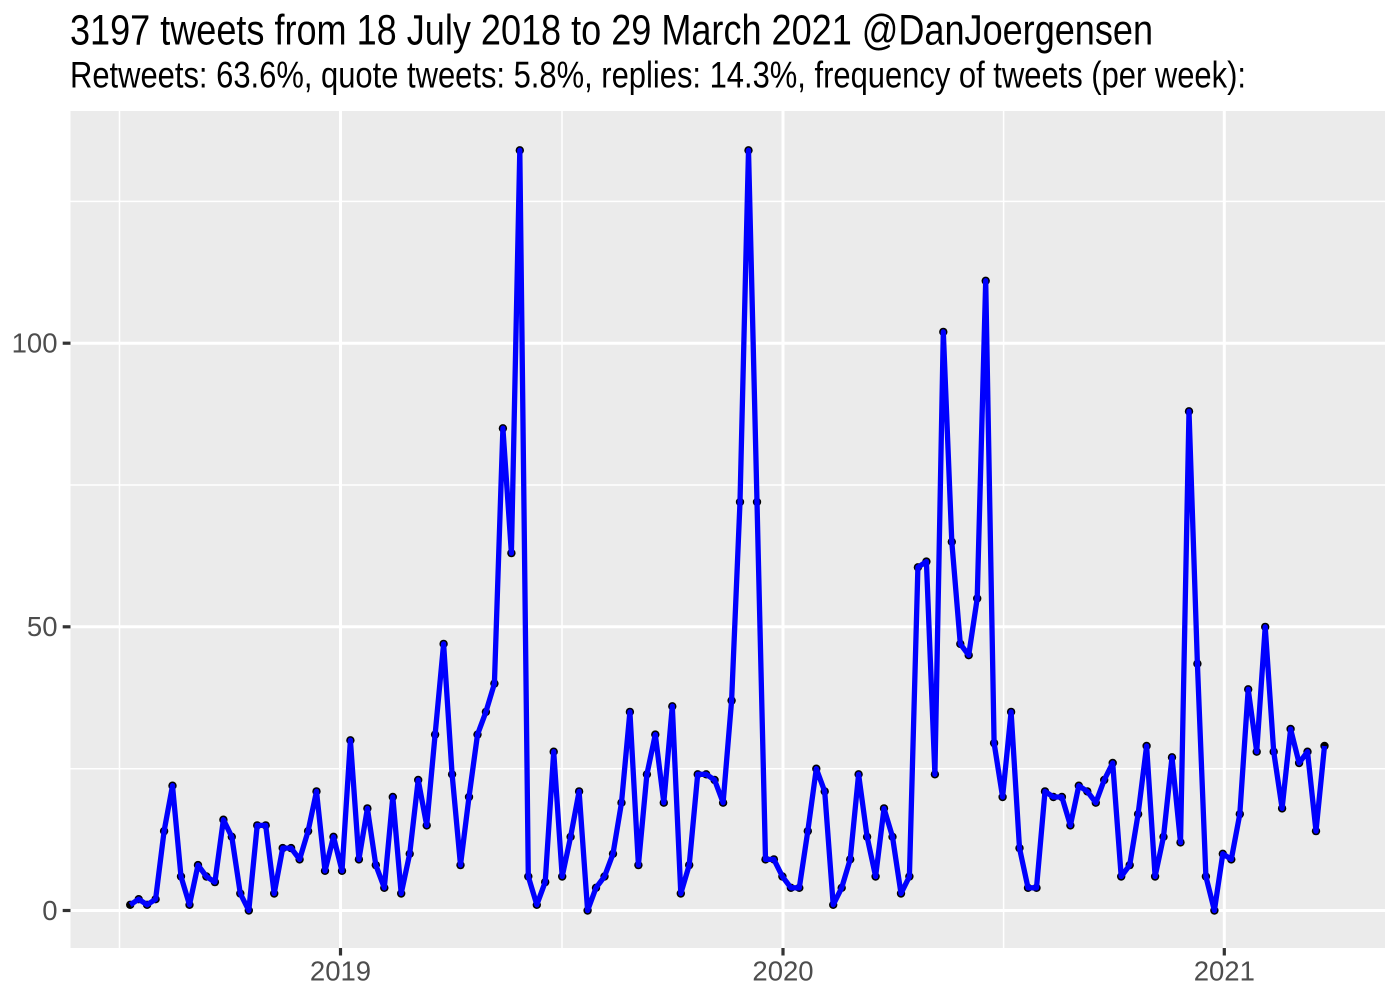 The image size is (1400, 1005). I want to click on svg-text: 0, so click(49, 910).